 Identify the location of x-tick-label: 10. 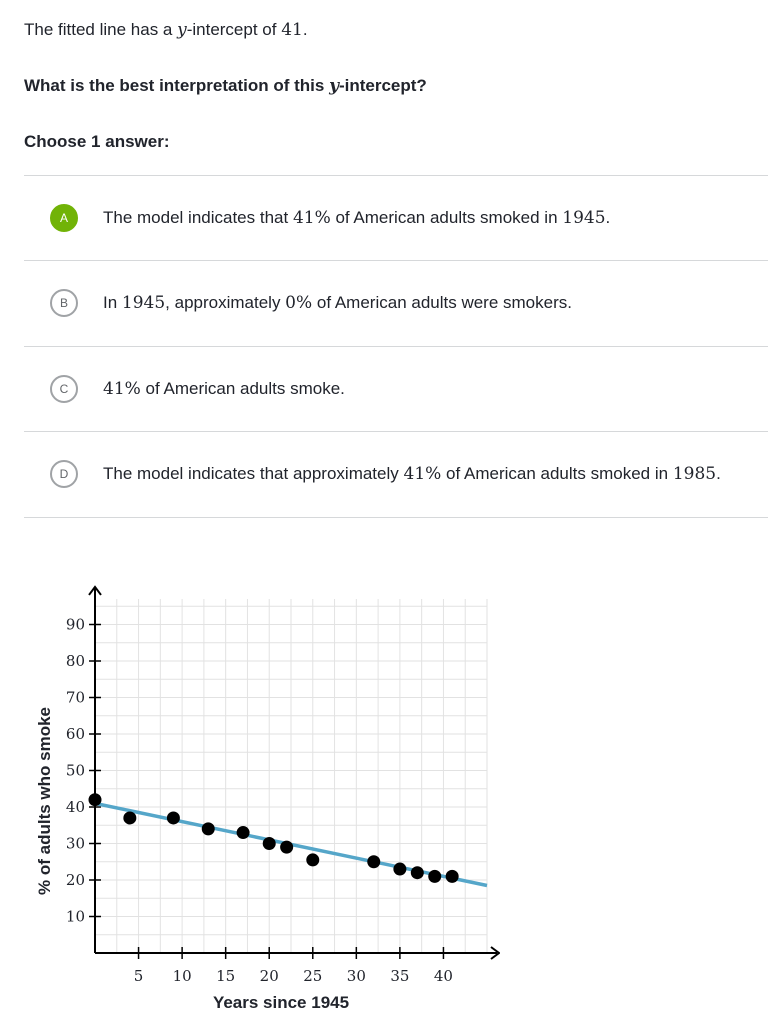
(182, 976).